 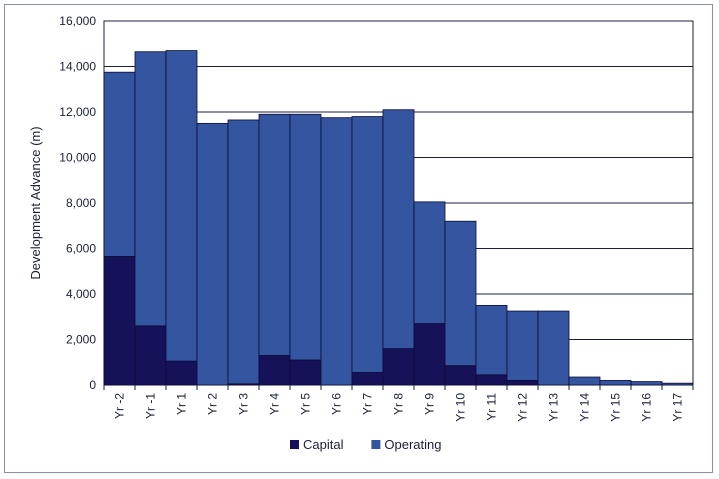 What do you see at coordinates (81, 249) in the screenshot?
I see `y-tick-label: 6,000` at bounding box center [81, 249].